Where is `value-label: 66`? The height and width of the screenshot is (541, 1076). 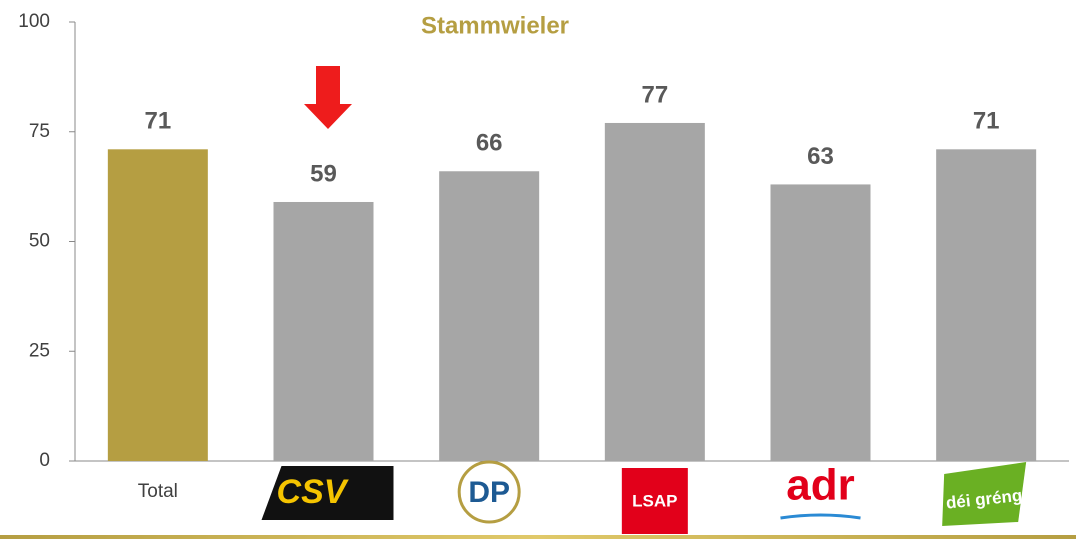 value-label: 66 is located at coordinates (489, 143).